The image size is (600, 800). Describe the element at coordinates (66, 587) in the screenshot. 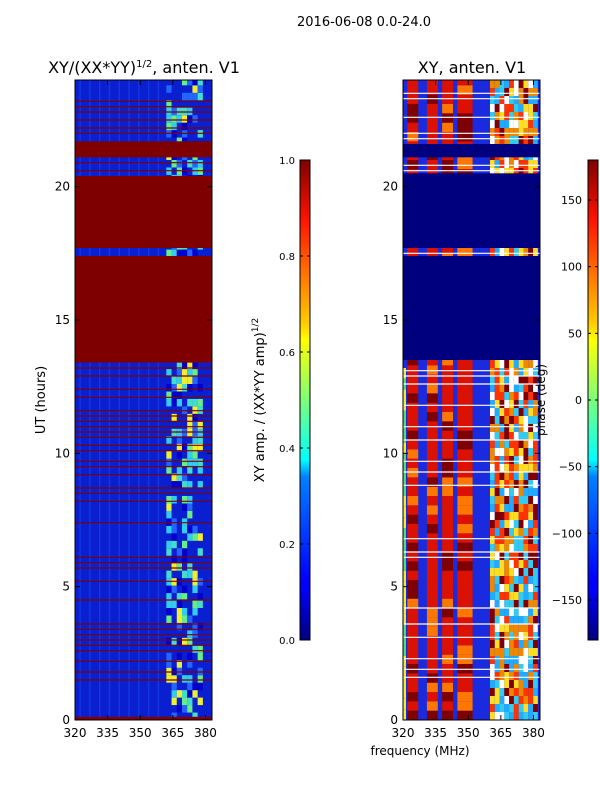

I see `y-tick-label: 5` at that location.